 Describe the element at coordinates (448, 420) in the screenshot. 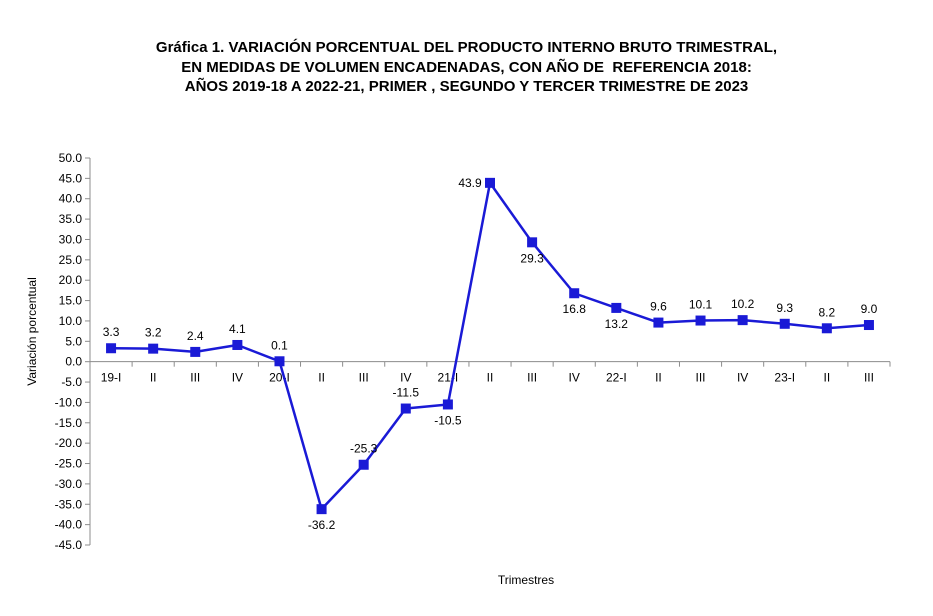

I see `data-label: -10.5` at that location.